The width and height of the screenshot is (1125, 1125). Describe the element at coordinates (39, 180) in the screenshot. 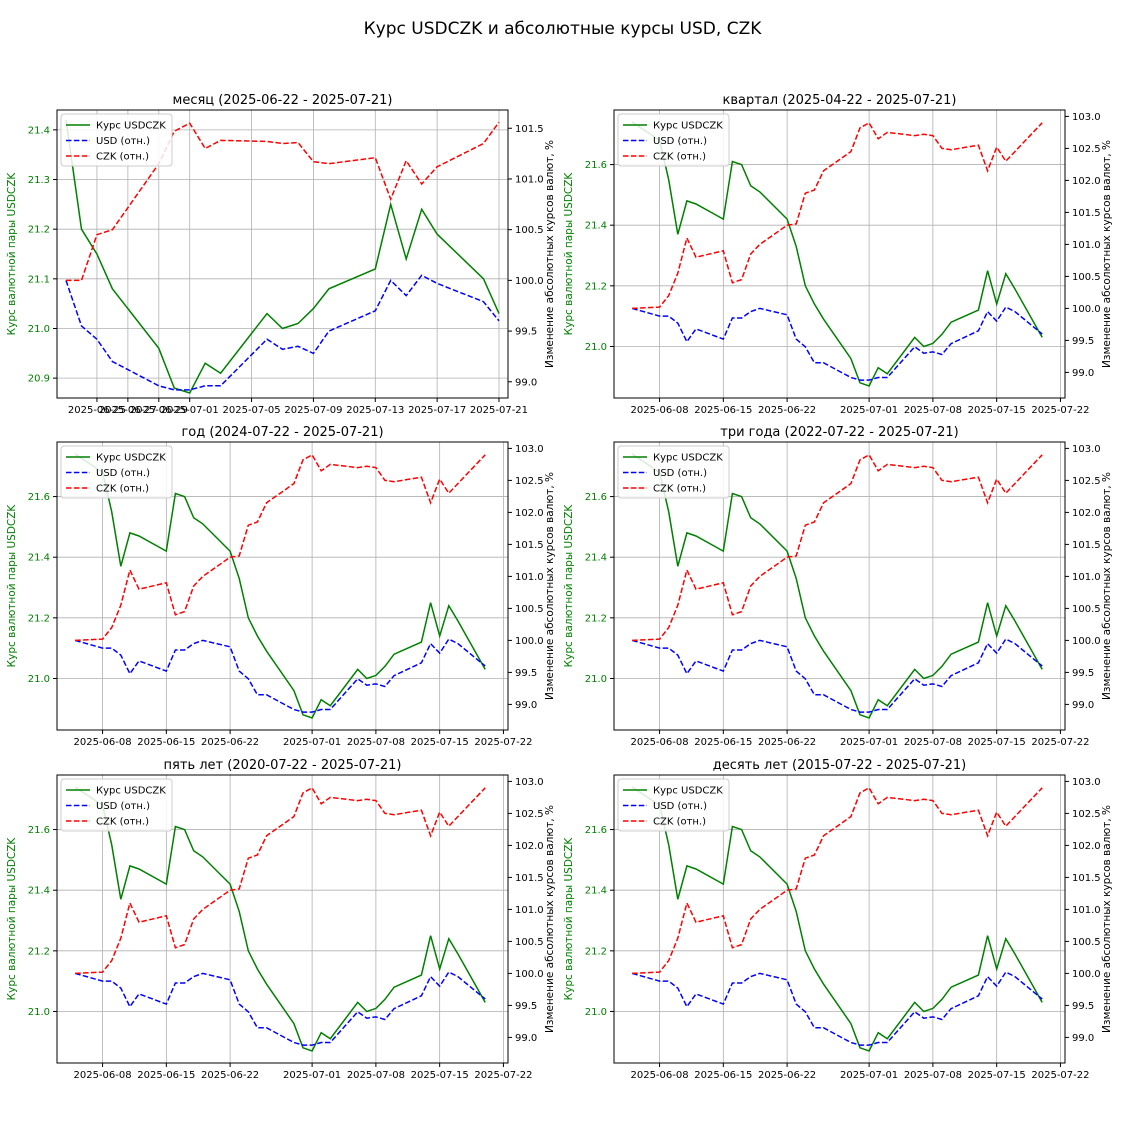

I see `y-left-tick-label: 21.3` at that location.